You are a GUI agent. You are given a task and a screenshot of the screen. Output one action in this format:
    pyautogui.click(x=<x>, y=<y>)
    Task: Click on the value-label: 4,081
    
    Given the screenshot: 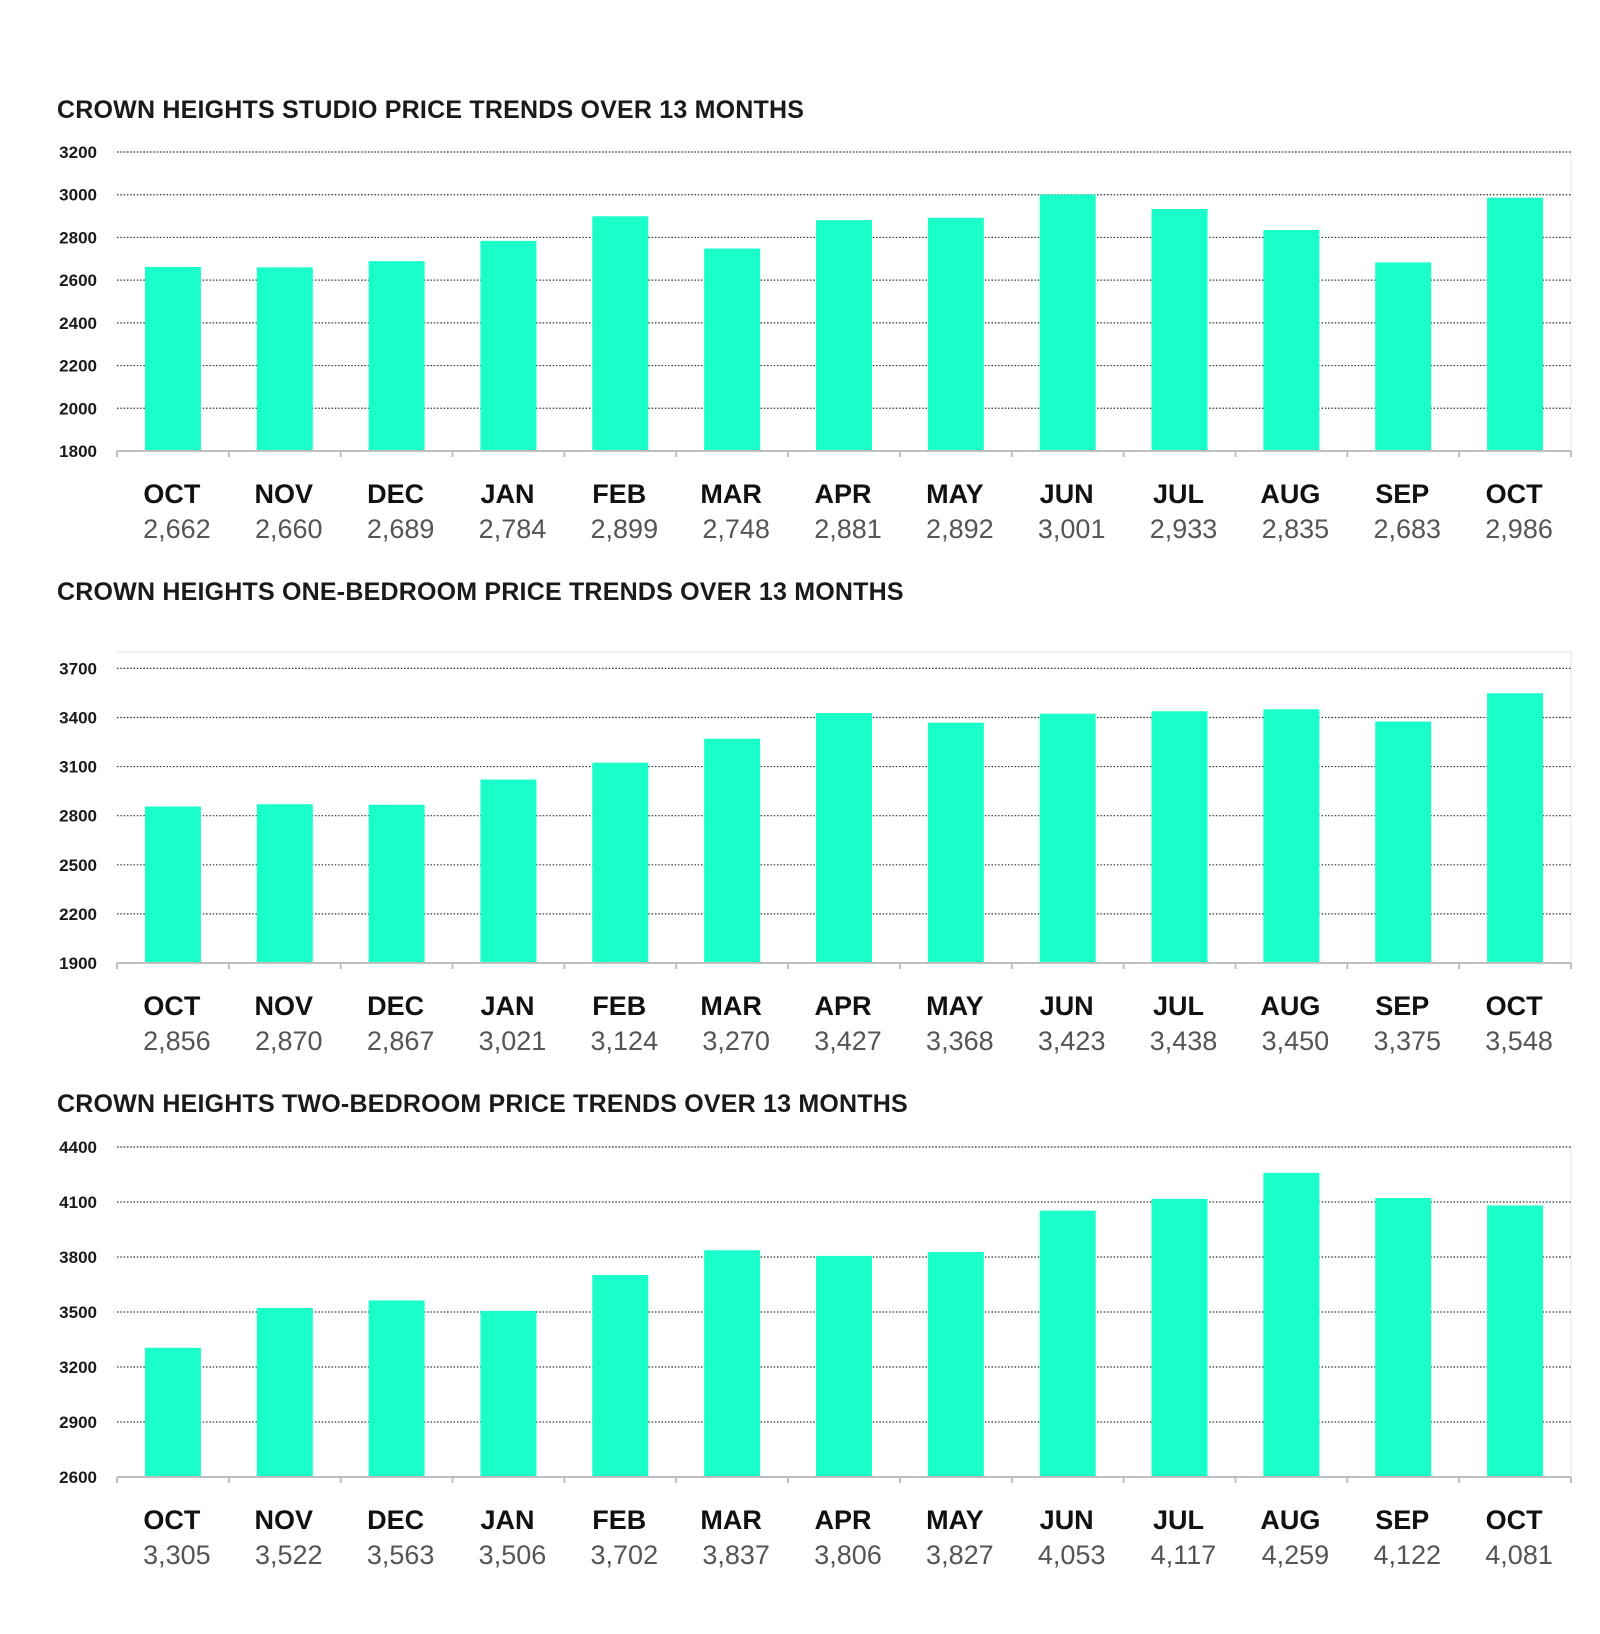 What is the action you would take?
    pyautogui.click(x=1519, y=1555)
    